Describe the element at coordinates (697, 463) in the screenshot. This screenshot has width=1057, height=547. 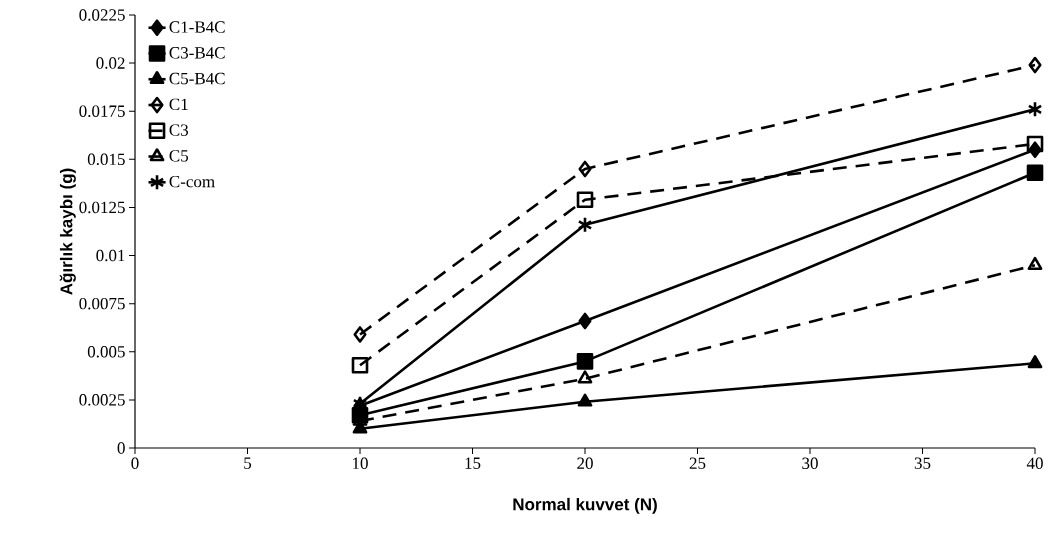
I see `x-tick-label: 25` at that location.